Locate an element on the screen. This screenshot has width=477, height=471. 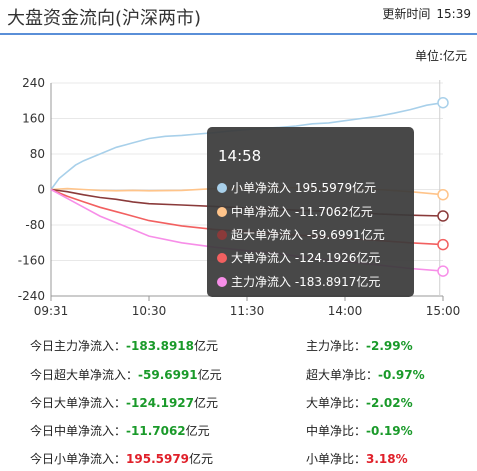
y-tick-label: 160 is located at coordinates (33, 119).